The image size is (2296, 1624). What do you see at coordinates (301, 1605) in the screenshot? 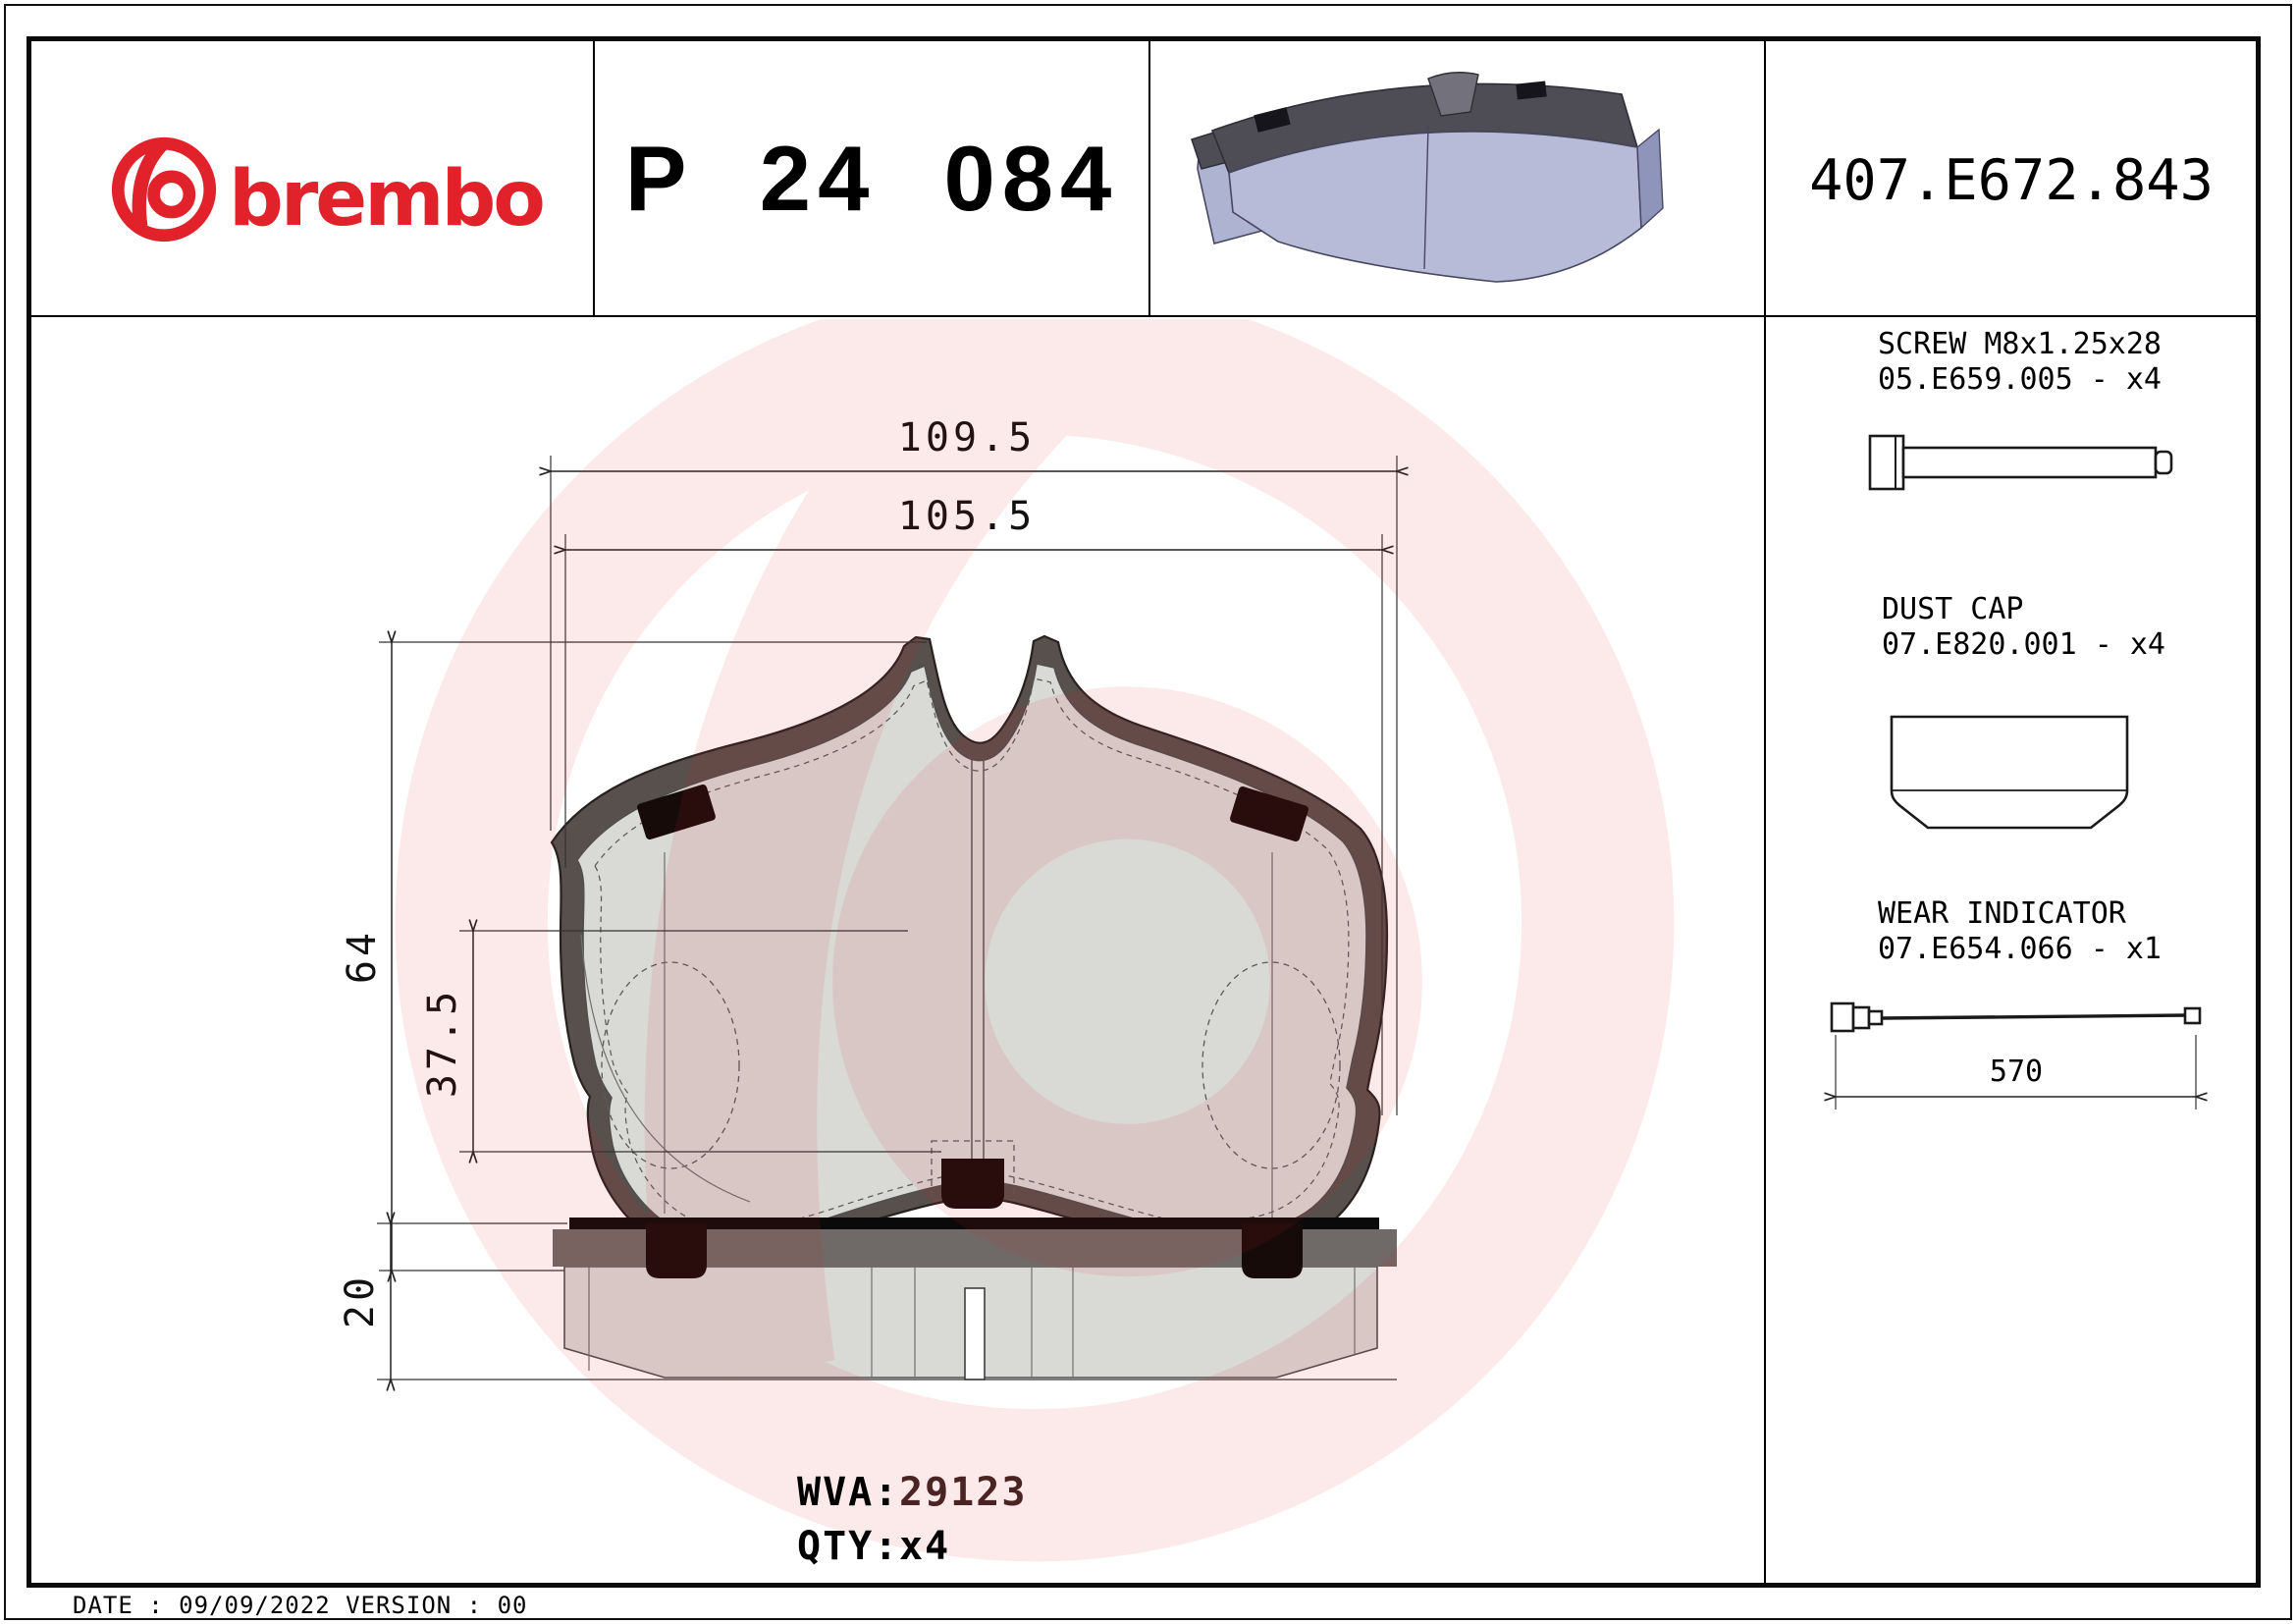
I see `date-version-line: DATE : 09/09/2022 VERSION : 00` at bounding box center [301, 1605].